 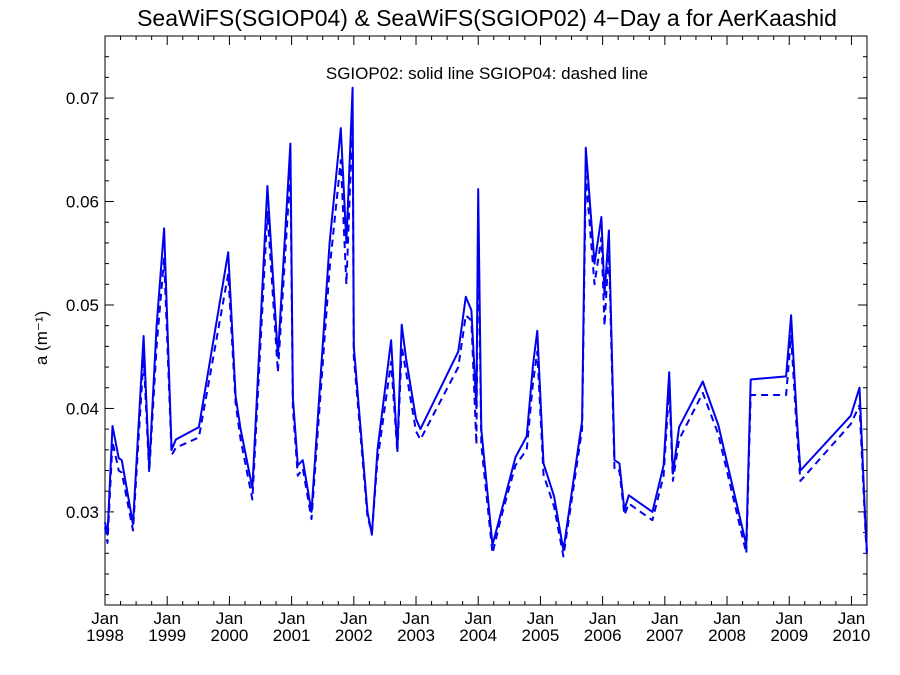 I want to click on x-tick-label-year: 2001, so click(x=292, y=635).